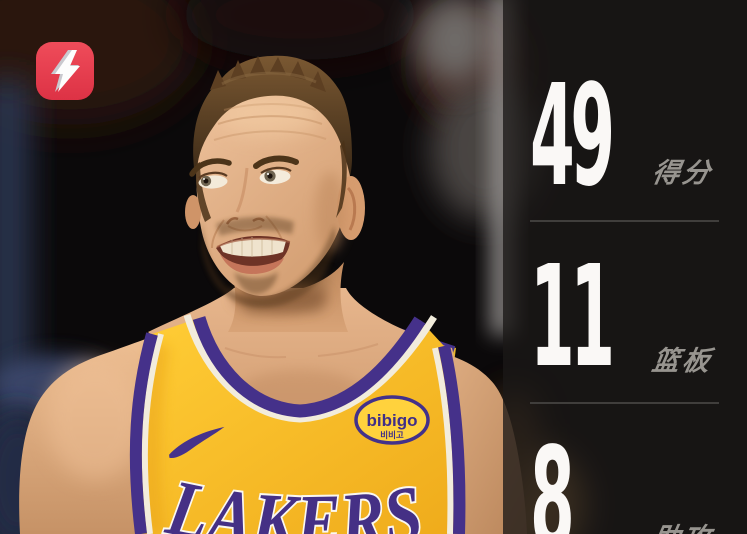 The width and height of the screenshot is (747, 534). Describe the element at coordinates (67, 71) in the screenshot. I see `lightning-bolt-highlight` at that location.